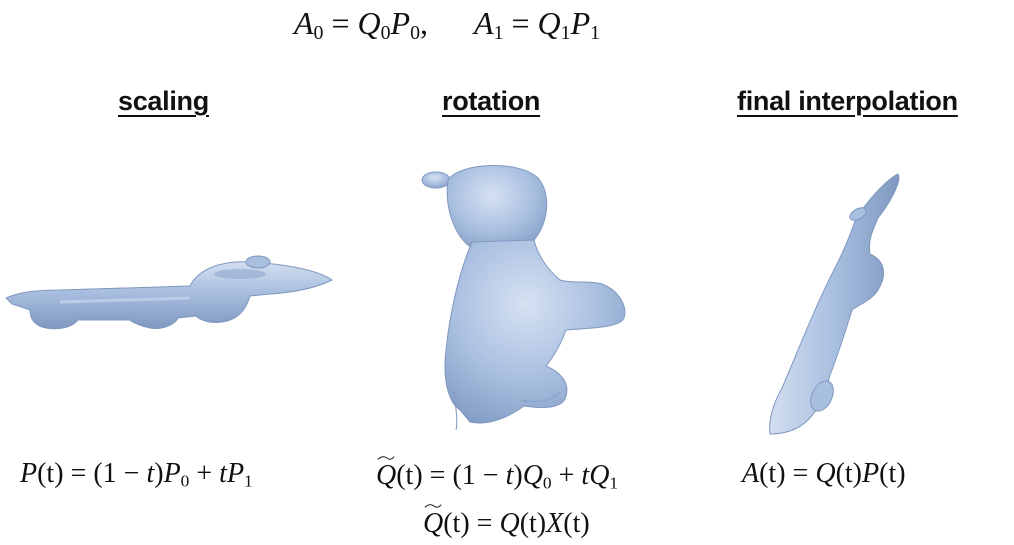 This screenshot has height=545, width=1014. What do you see at coordinates (361, 24) in the screenshot?
I see `a0-equation: A0 = Q0P0,` at bounding box center [361, 24].